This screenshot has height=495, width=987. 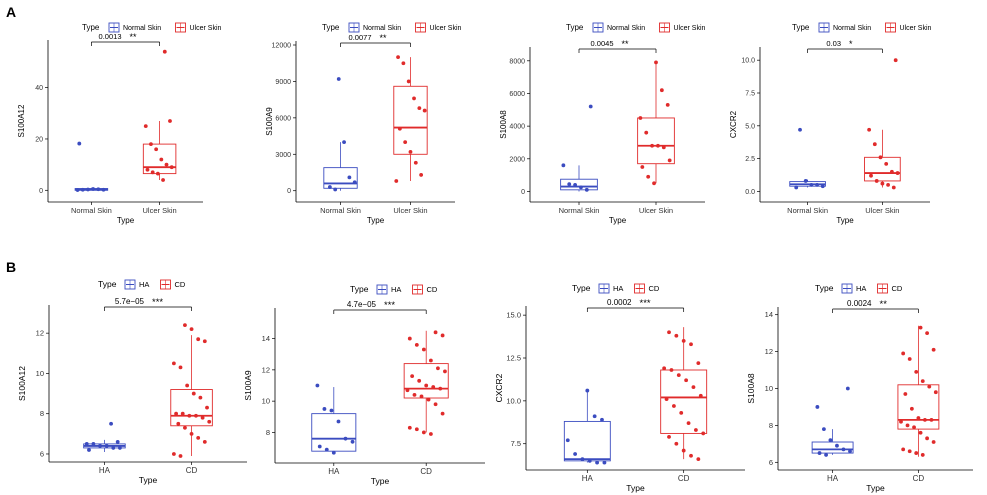 I want to click on p-value-label: 0.0013, so click(x=110, y=36).